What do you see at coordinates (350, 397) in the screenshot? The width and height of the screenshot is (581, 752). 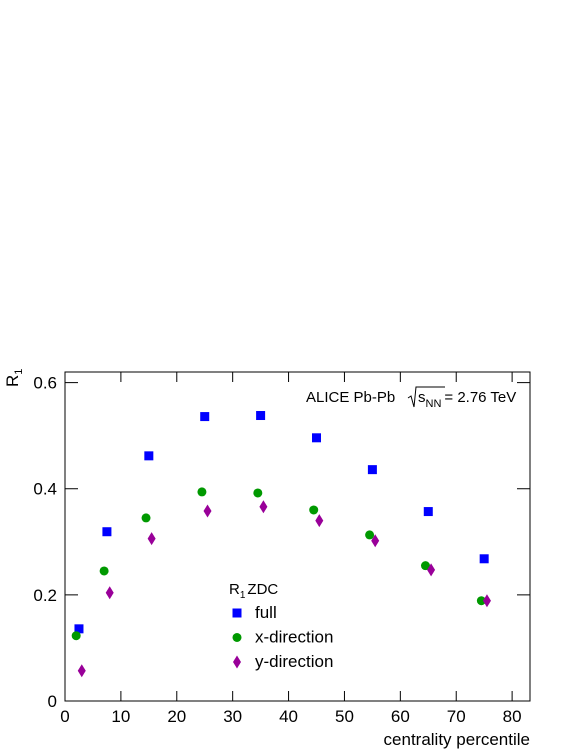 I see `annotation-prefix: ALICE Pb-Pb` at bounding box center [350, 397].